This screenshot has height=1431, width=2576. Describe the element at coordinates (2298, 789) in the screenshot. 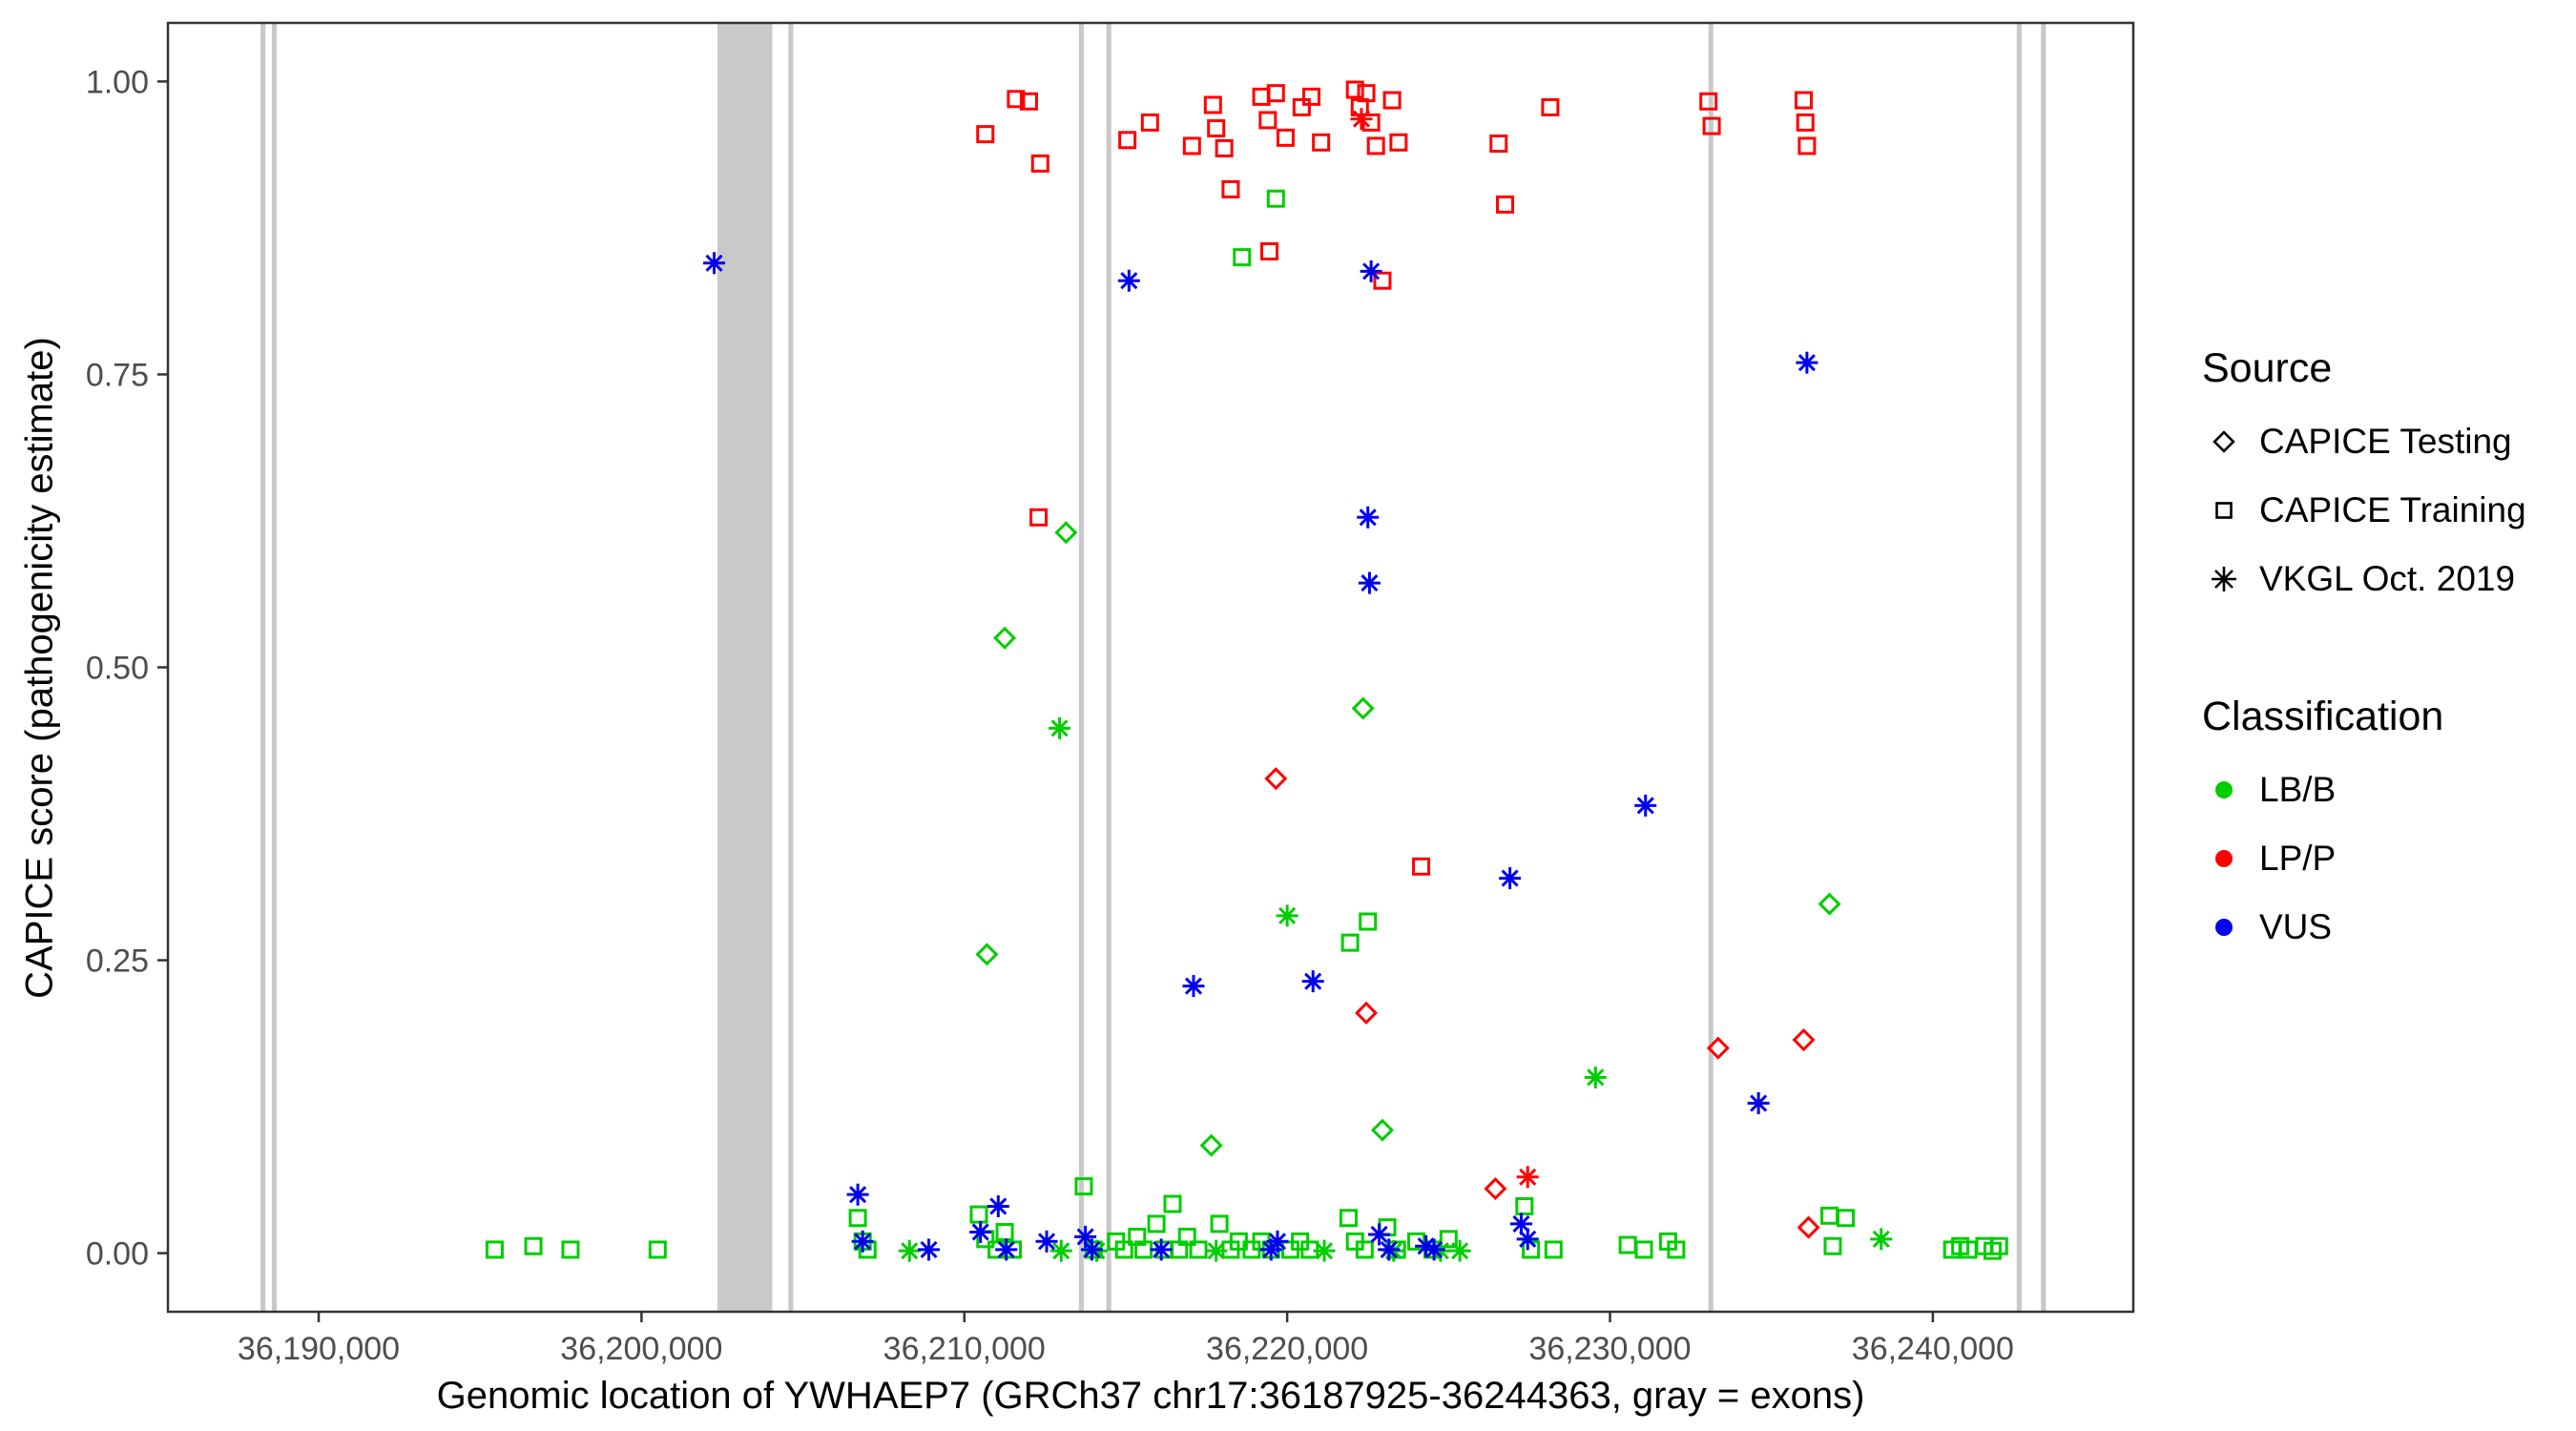

I see `legend-item-label: LB/B` at that location.